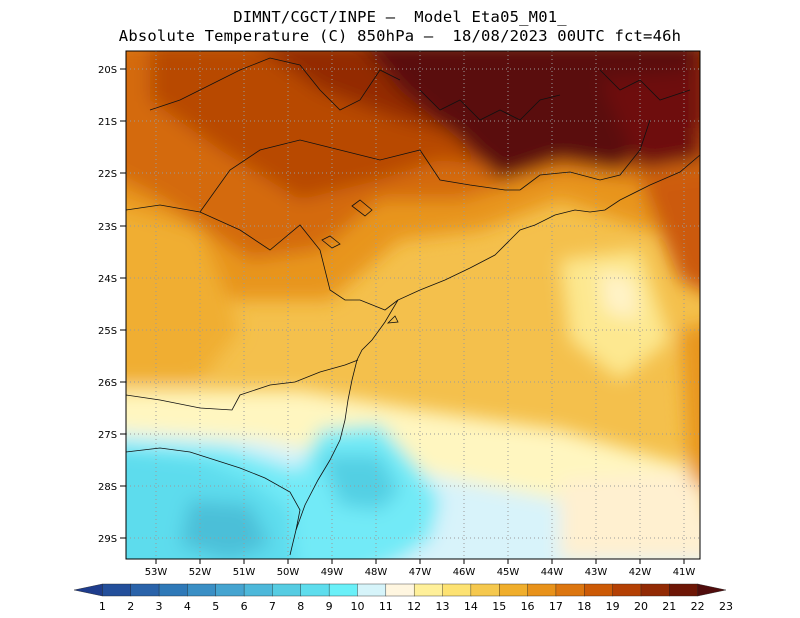 This screenshot has width=800, height=618. What do you see at coordinates (585, 155) in the screenshot?
I see `border-mg-rj` at bounding box center [585, 155].